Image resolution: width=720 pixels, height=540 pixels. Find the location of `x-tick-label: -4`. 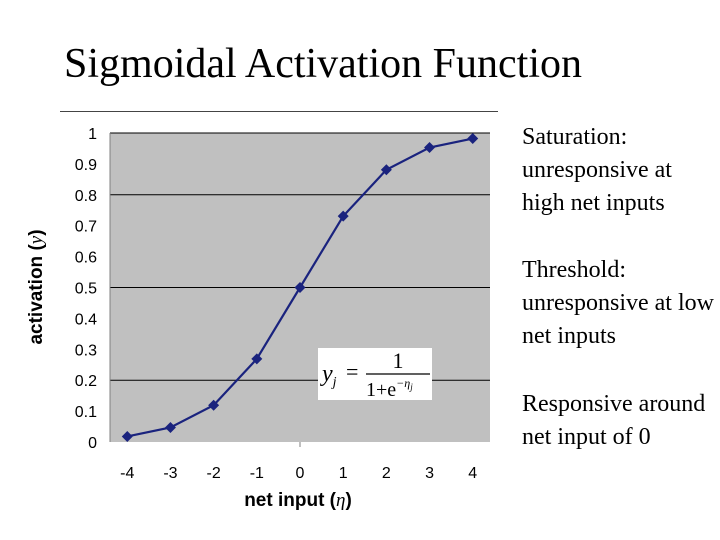

x-tick-label: -4 is located at coordinates (127, 473).